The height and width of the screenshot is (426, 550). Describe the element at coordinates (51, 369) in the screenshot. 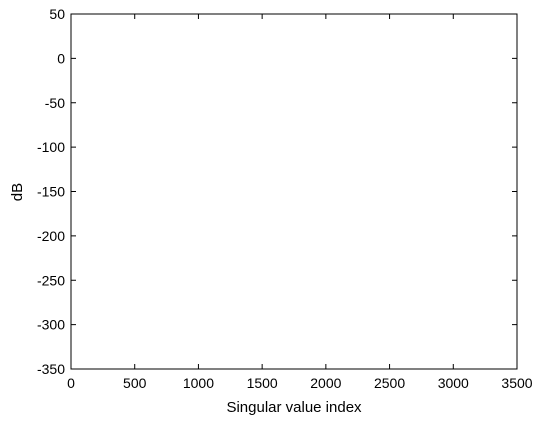

I see `y-tick-label: -350` at that location.